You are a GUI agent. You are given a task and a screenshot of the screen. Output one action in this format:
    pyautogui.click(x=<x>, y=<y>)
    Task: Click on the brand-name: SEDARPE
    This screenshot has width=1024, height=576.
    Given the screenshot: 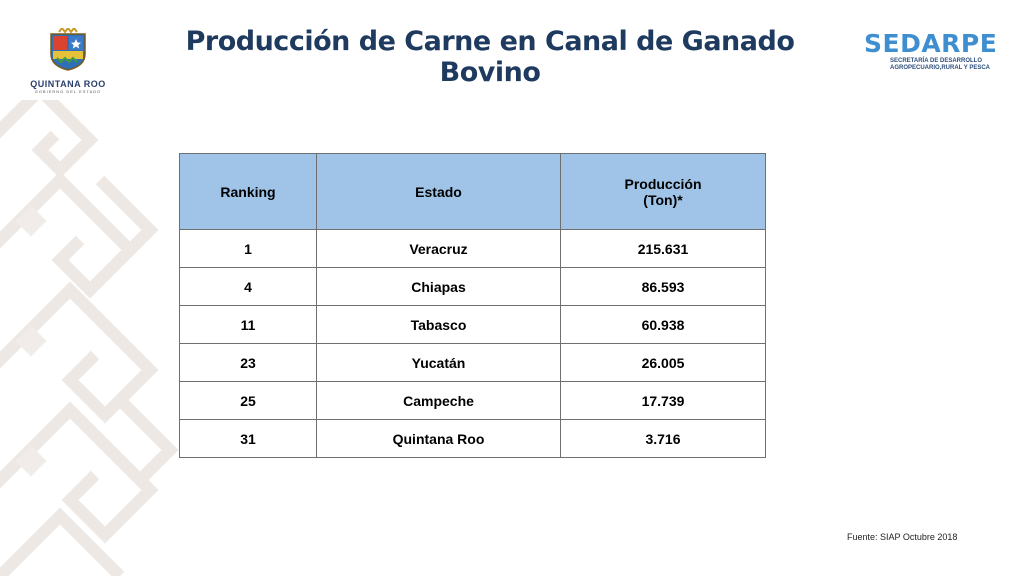 What is the action you would take?
    pyautogui.click(x=931, y=43)
    